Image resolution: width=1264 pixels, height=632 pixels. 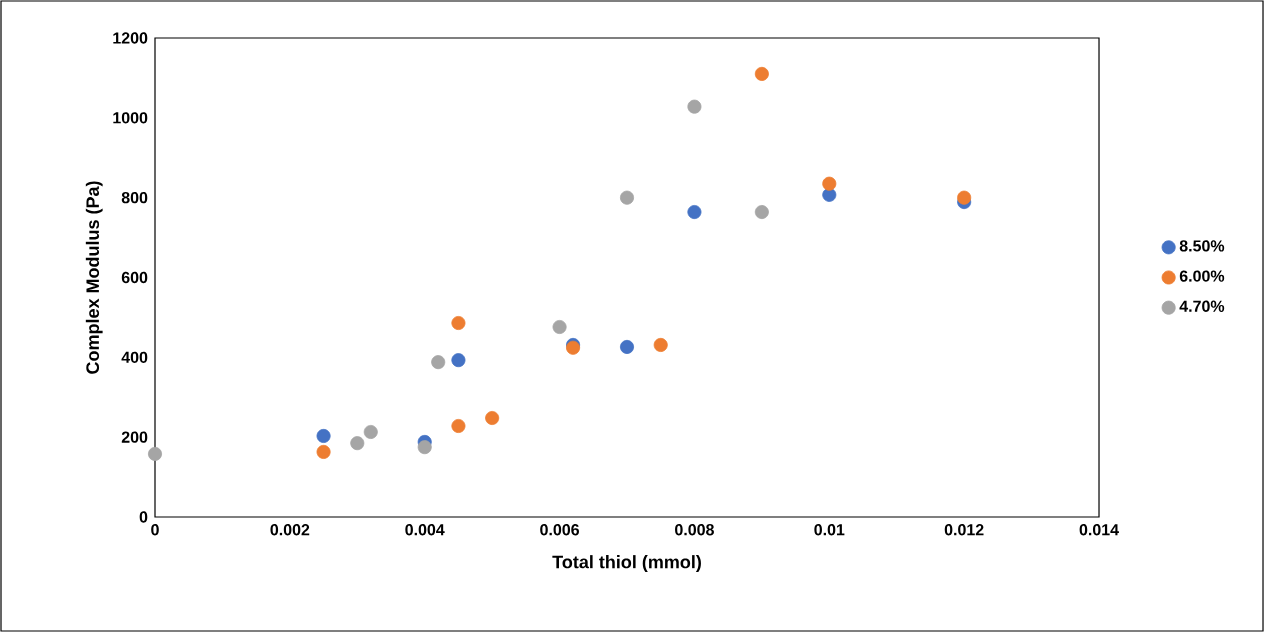 I want to click on x-tick-label: 0.014, so click(x=1099, y=530).